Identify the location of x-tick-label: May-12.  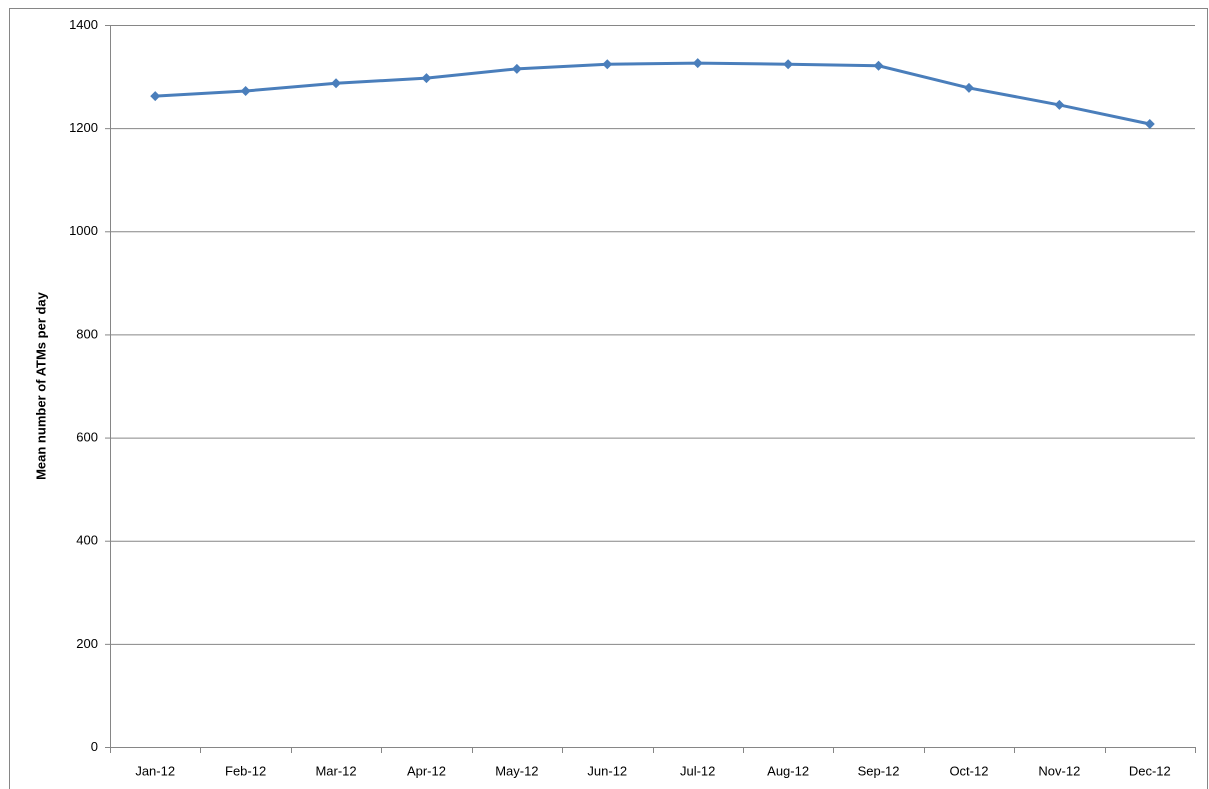
(516, 770).